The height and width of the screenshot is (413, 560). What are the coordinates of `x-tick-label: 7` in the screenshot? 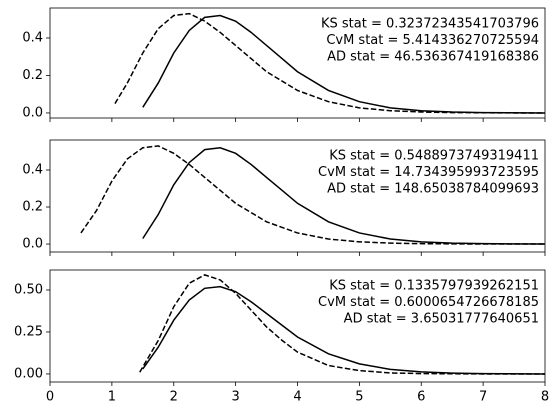 It's located at (483, 397).